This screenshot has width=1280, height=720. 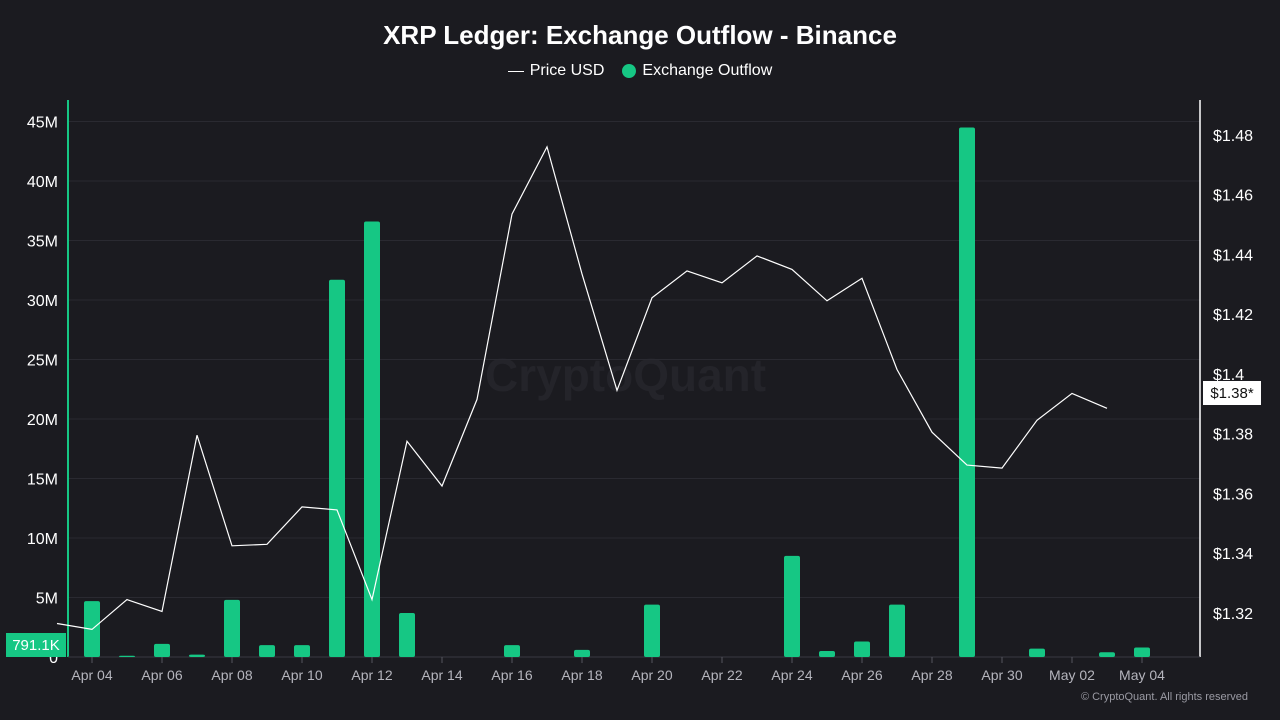 I want to click on current-outflow-badge: 791.1K, so click(x=36, y=645).